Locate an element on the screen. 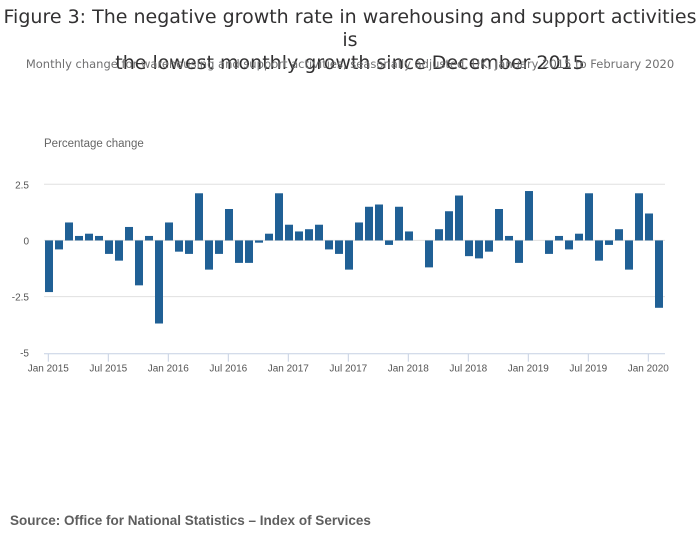 This screenshot has height=549, width=700. bar: Aug 2017: 0.8 is located at coordinates (359, 231).